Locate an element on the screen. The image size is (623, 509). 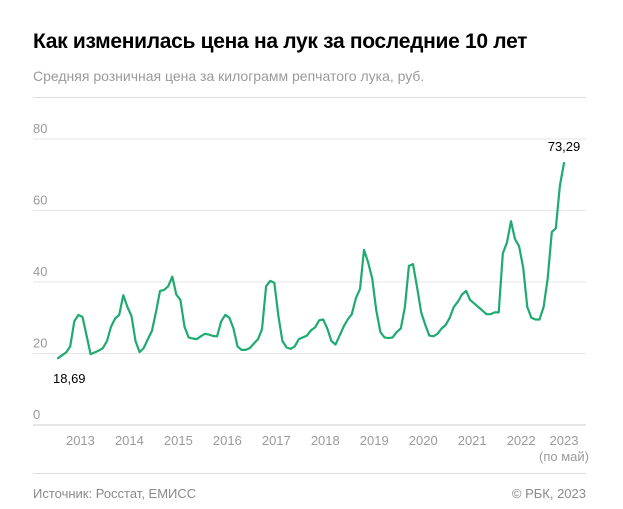
y-axis-ticks: 0 20 40 60 80 is located at coordinates (40, 271).